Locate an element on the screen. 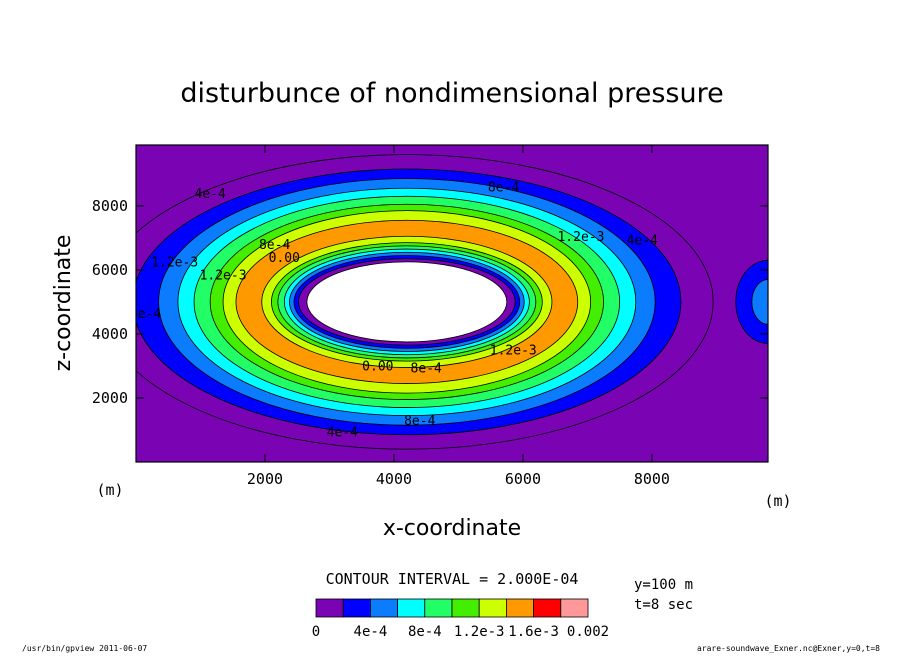 This screenshot has height=658, width=904. contour-label-3: 4e-4 is located at coordinates (642, 240).